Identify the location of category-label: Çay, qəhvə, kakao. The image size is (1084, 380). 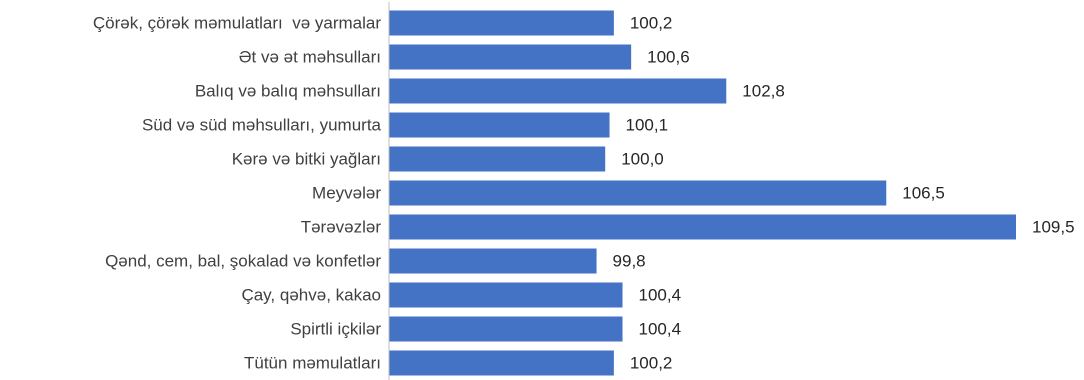
(311, 295).